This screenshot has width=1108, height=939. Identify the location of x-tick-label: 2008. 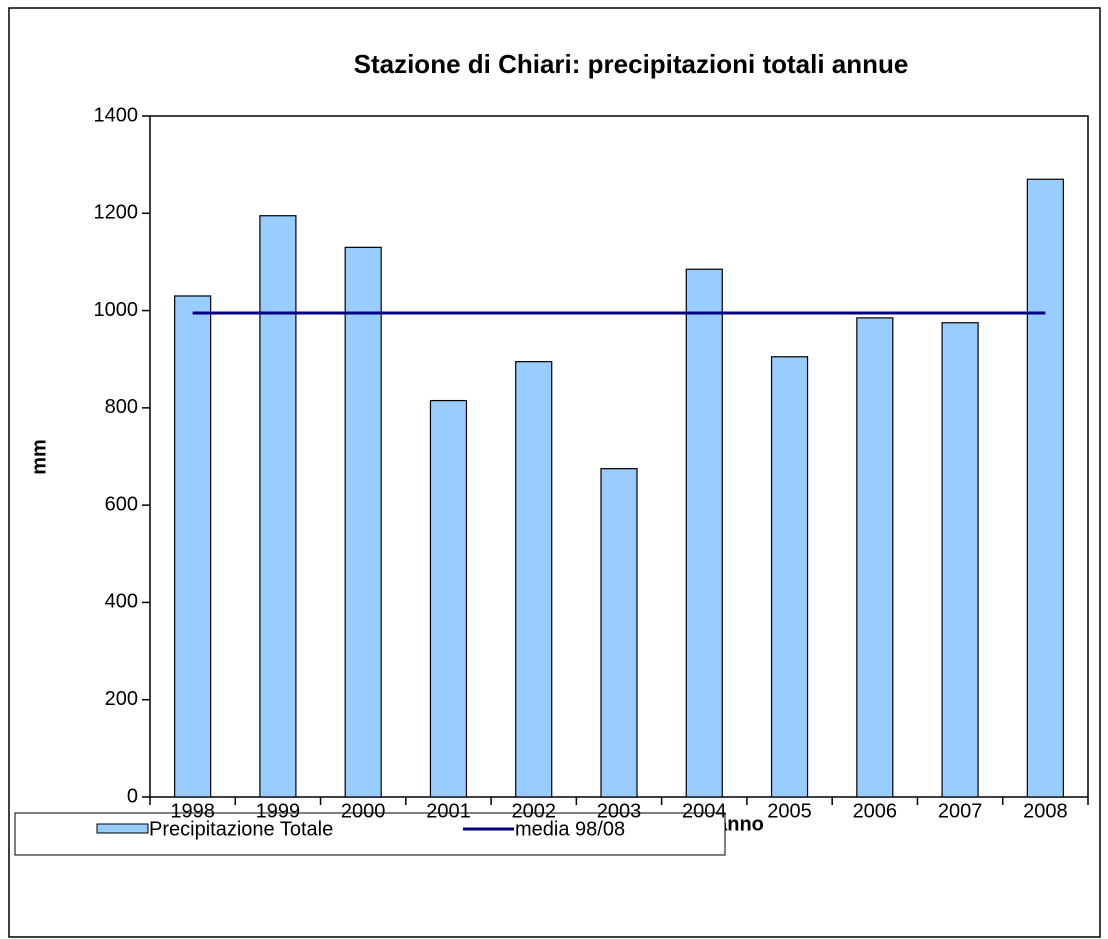
(1045, 811).